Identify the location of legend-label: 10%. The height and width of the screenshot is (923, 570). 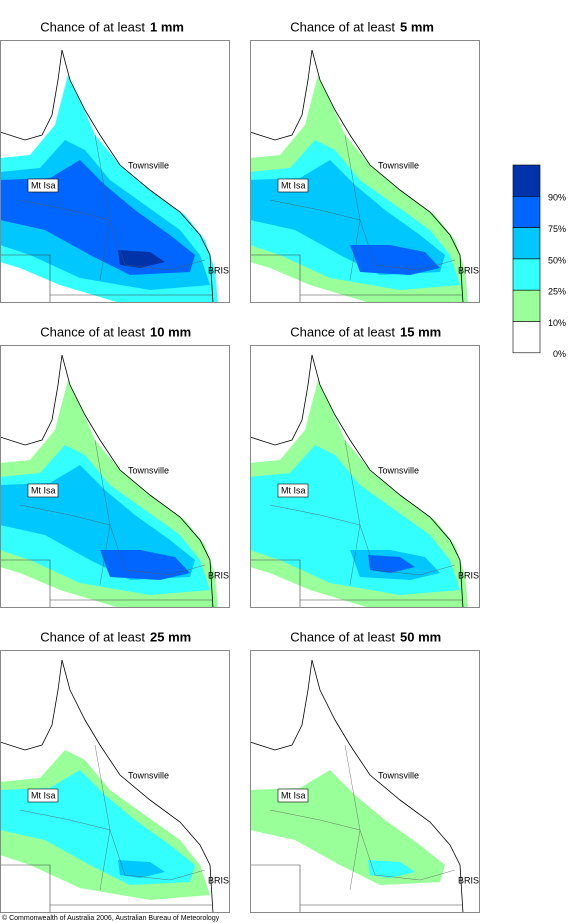
(557, 323).